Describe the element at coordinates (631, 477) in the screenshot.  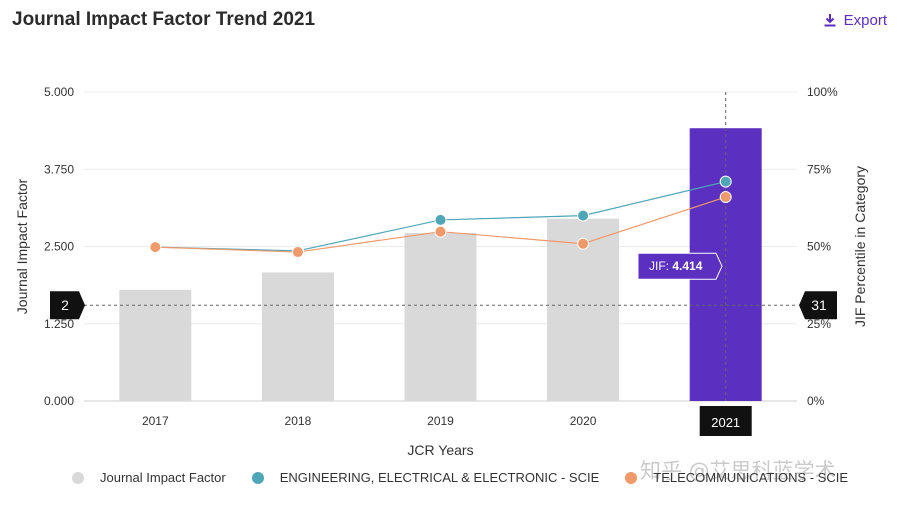
I see `legend-dot-telecom` at that location.